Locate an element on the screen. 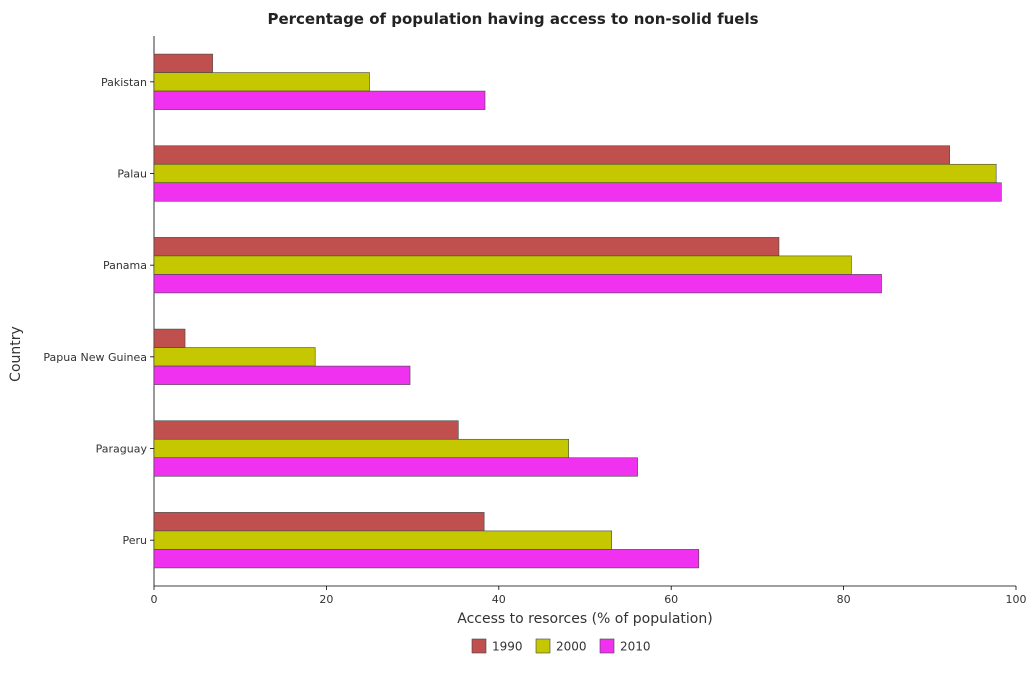 This screenshot has width=1027, height=700. legend: 1990 2000 2010 is located at coordinates (561, 646).